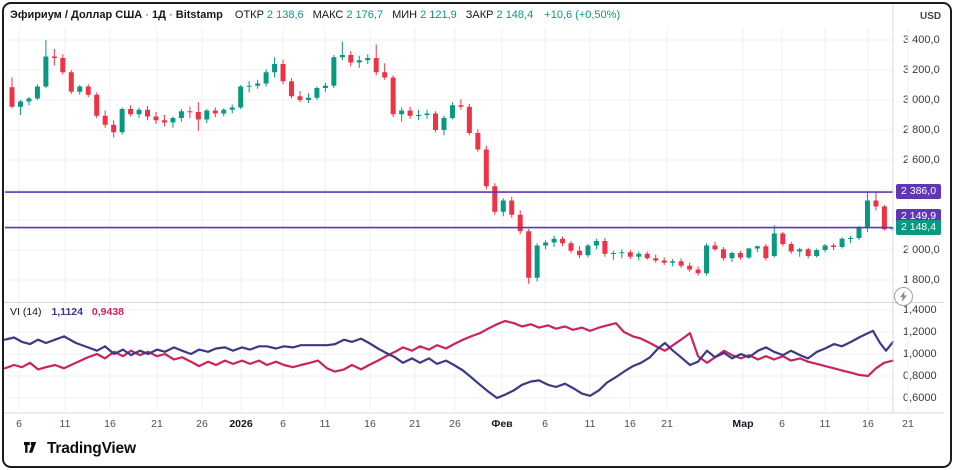 Image resolution: width=960 pixels, height=470 pixels. I want to click on price-tick-label: 3 400,0, so click(921, 40).